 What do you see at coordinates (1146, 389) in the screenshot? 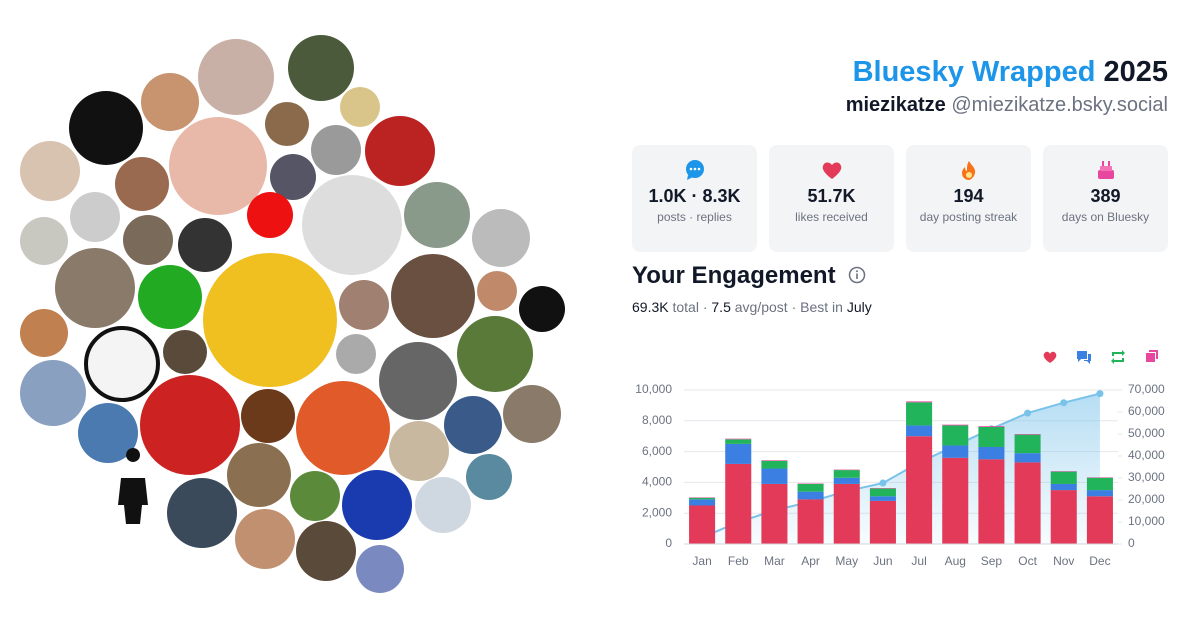
I see `y2-tick-label: 70,000` at bounding box center [1146, 389].